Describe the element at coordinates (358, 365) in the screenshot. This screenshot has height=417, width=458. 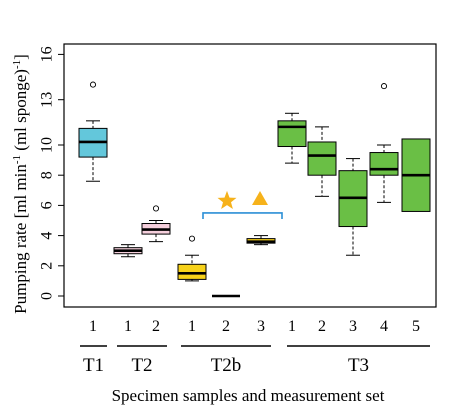
I see `group-label-t3: T3` at that location.